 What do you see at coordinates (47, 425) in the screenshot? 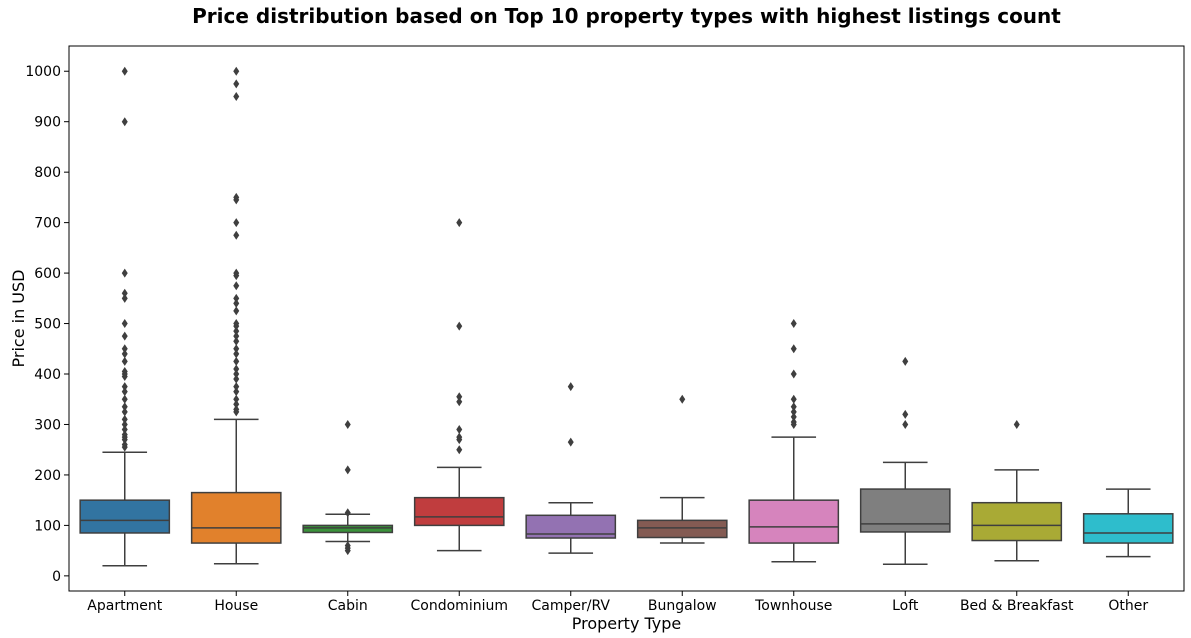
I see `y-tick-label: 300` at bounding box center [47, 425].